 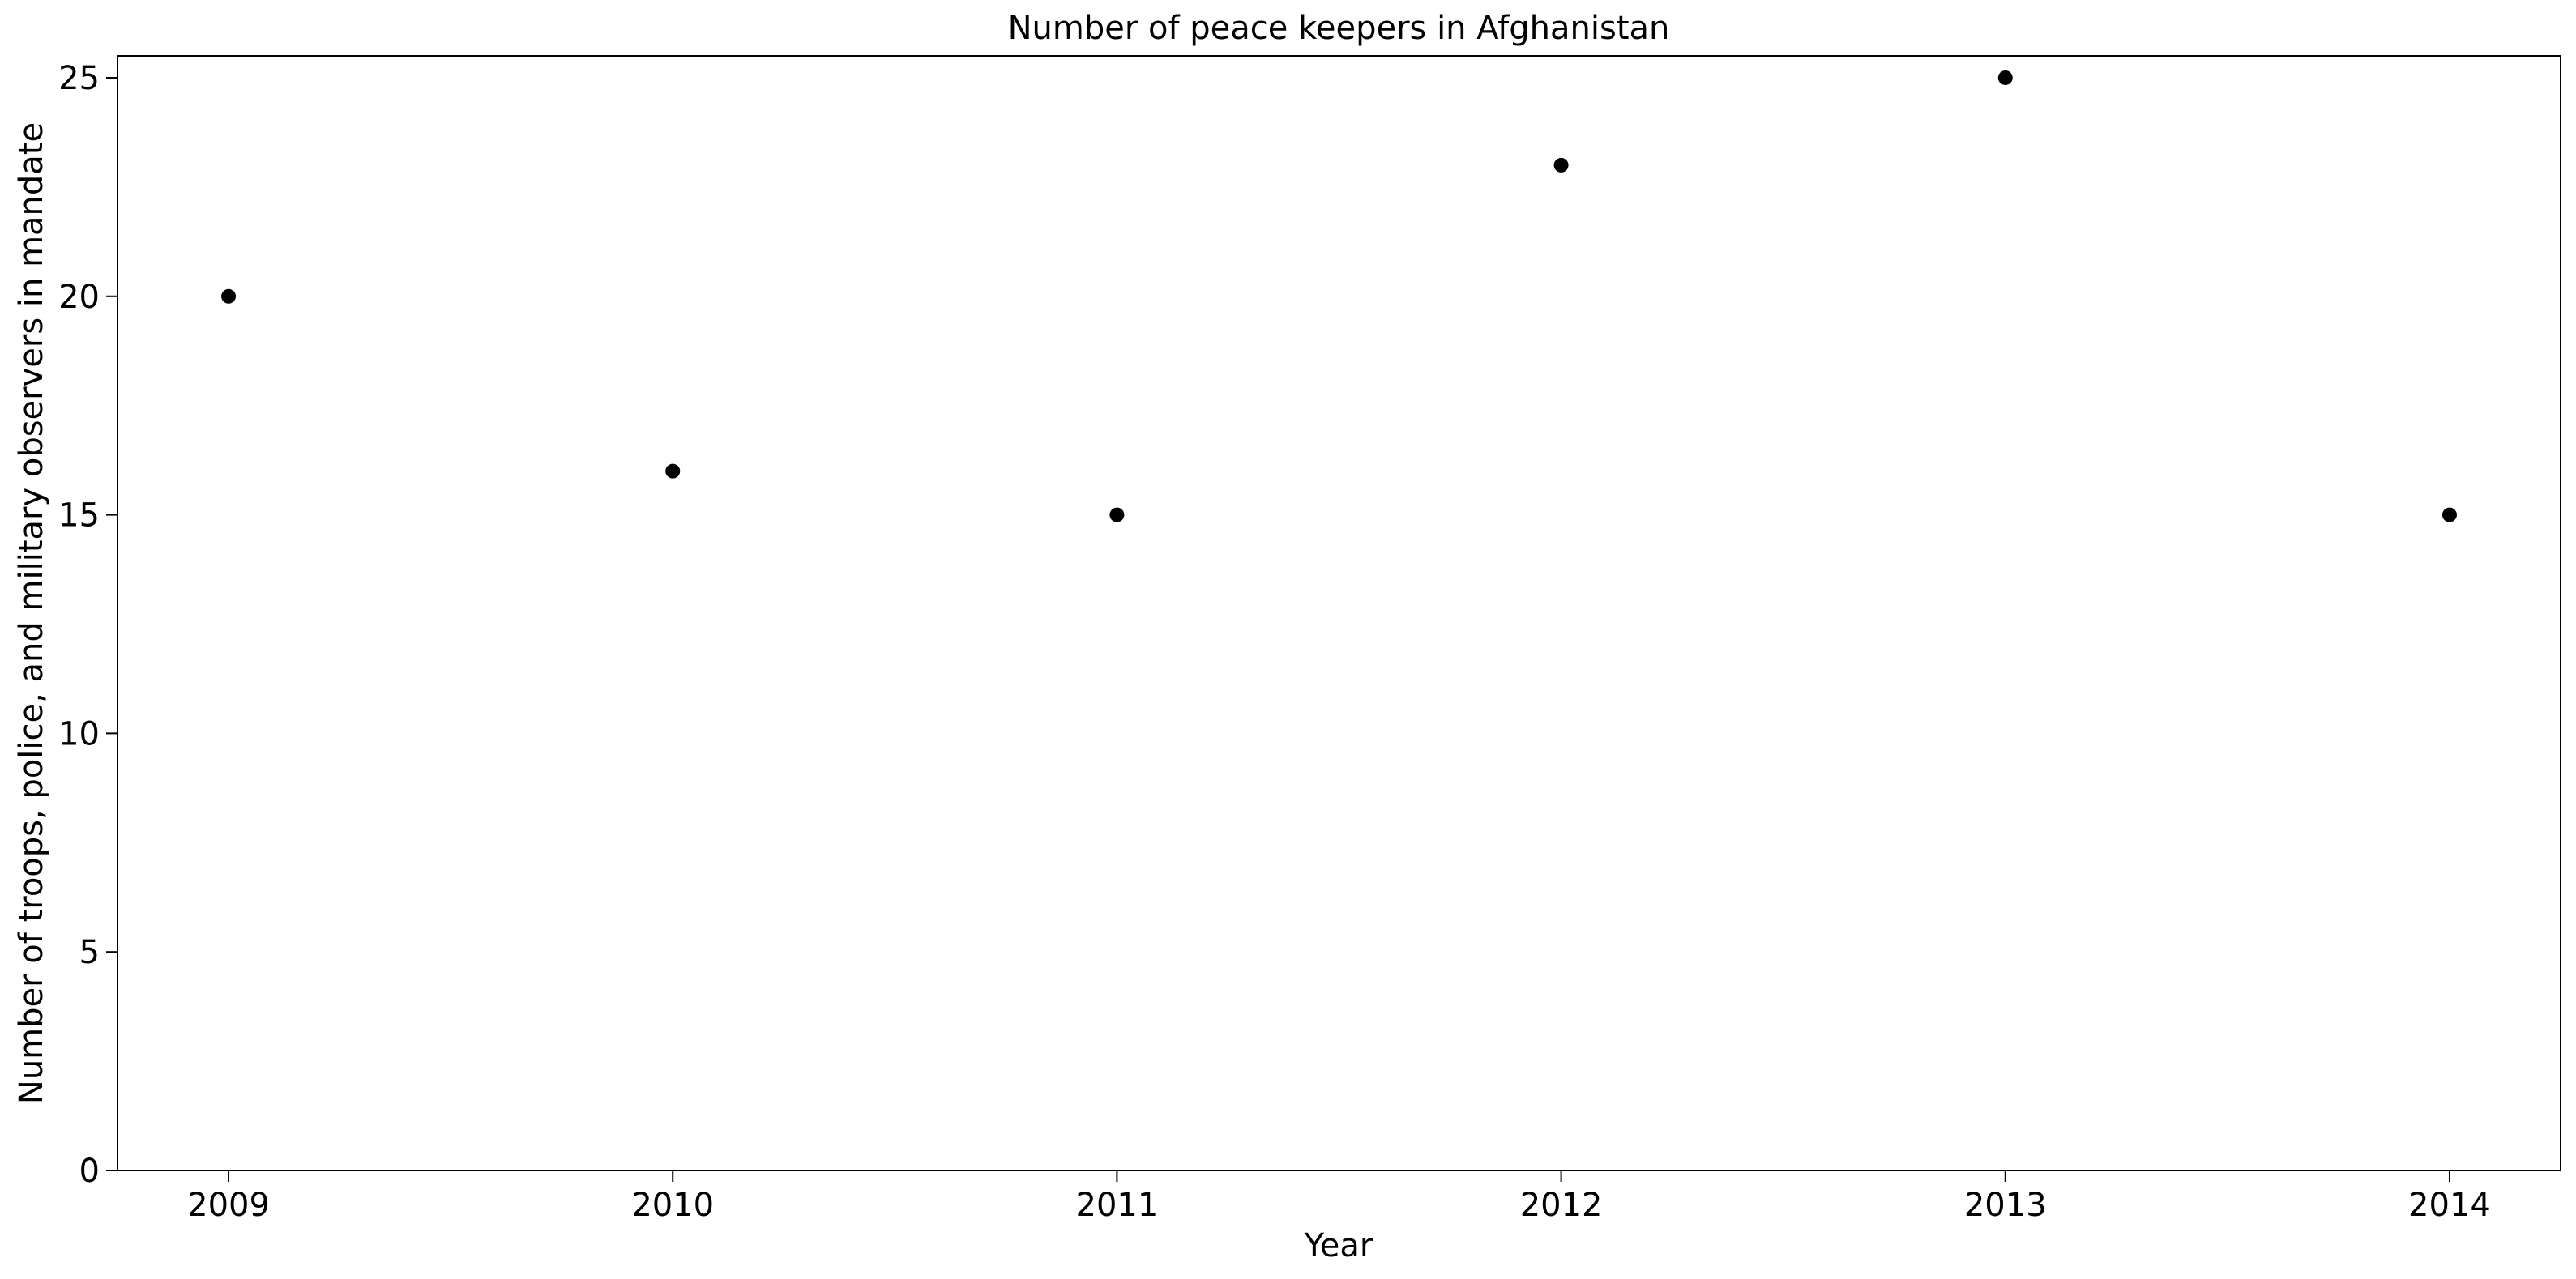 What do you see at coordinates (79, 78) in the screenshot?
I see `y-tick-label: 25` at bounding box center [79, 78].